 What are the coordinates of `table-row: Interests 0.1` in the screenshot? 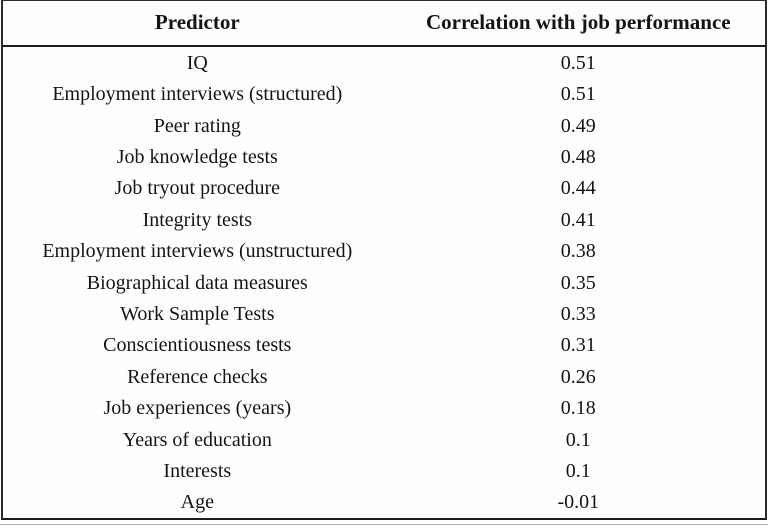 It's located at (384, 470).